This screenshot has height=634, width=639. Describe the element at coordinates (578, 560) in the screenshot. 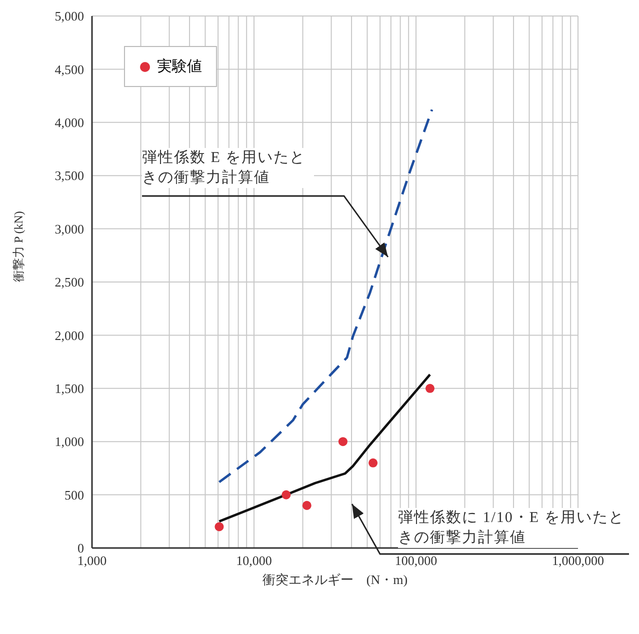

I see `x-tick-label: 1,000,000` at that location.